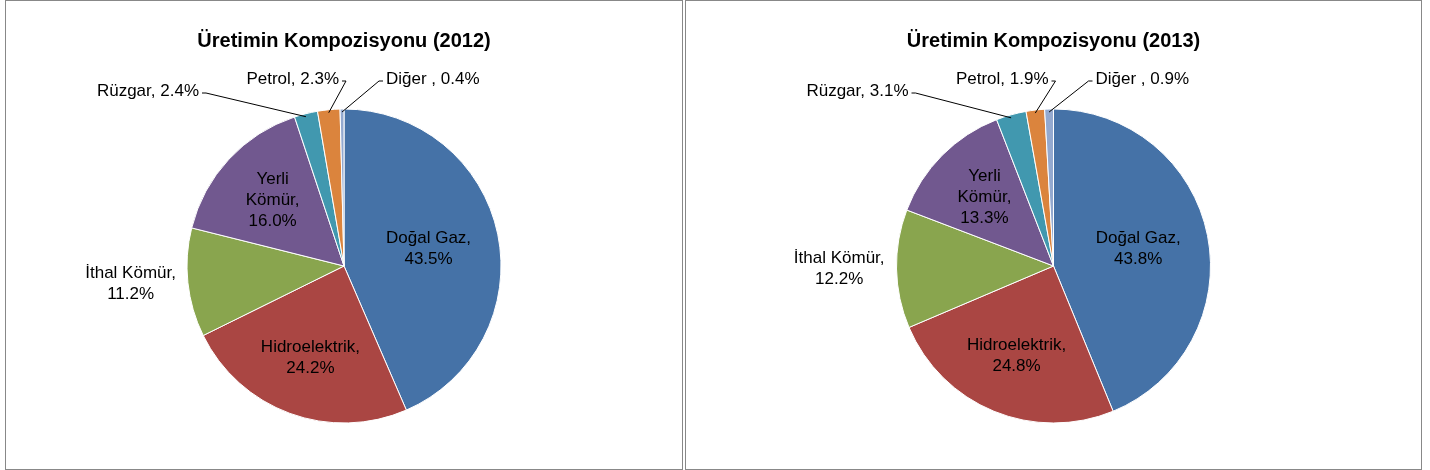 This screenshot has height=470, width=1430. What do you see at coordinates (344, 39) in the screenshot?
I see `chart-title: Üretimin Kompozisyonu (2012)` at bounding box center [344, 39].